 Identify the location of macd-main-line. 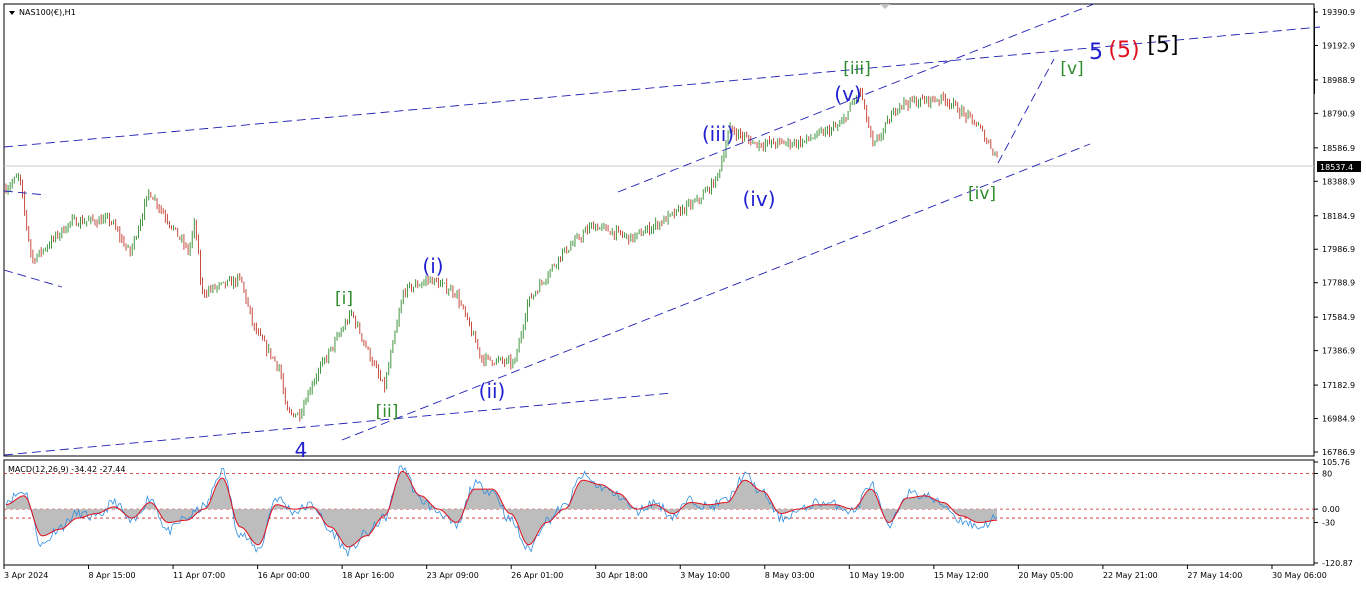
(501, 511).